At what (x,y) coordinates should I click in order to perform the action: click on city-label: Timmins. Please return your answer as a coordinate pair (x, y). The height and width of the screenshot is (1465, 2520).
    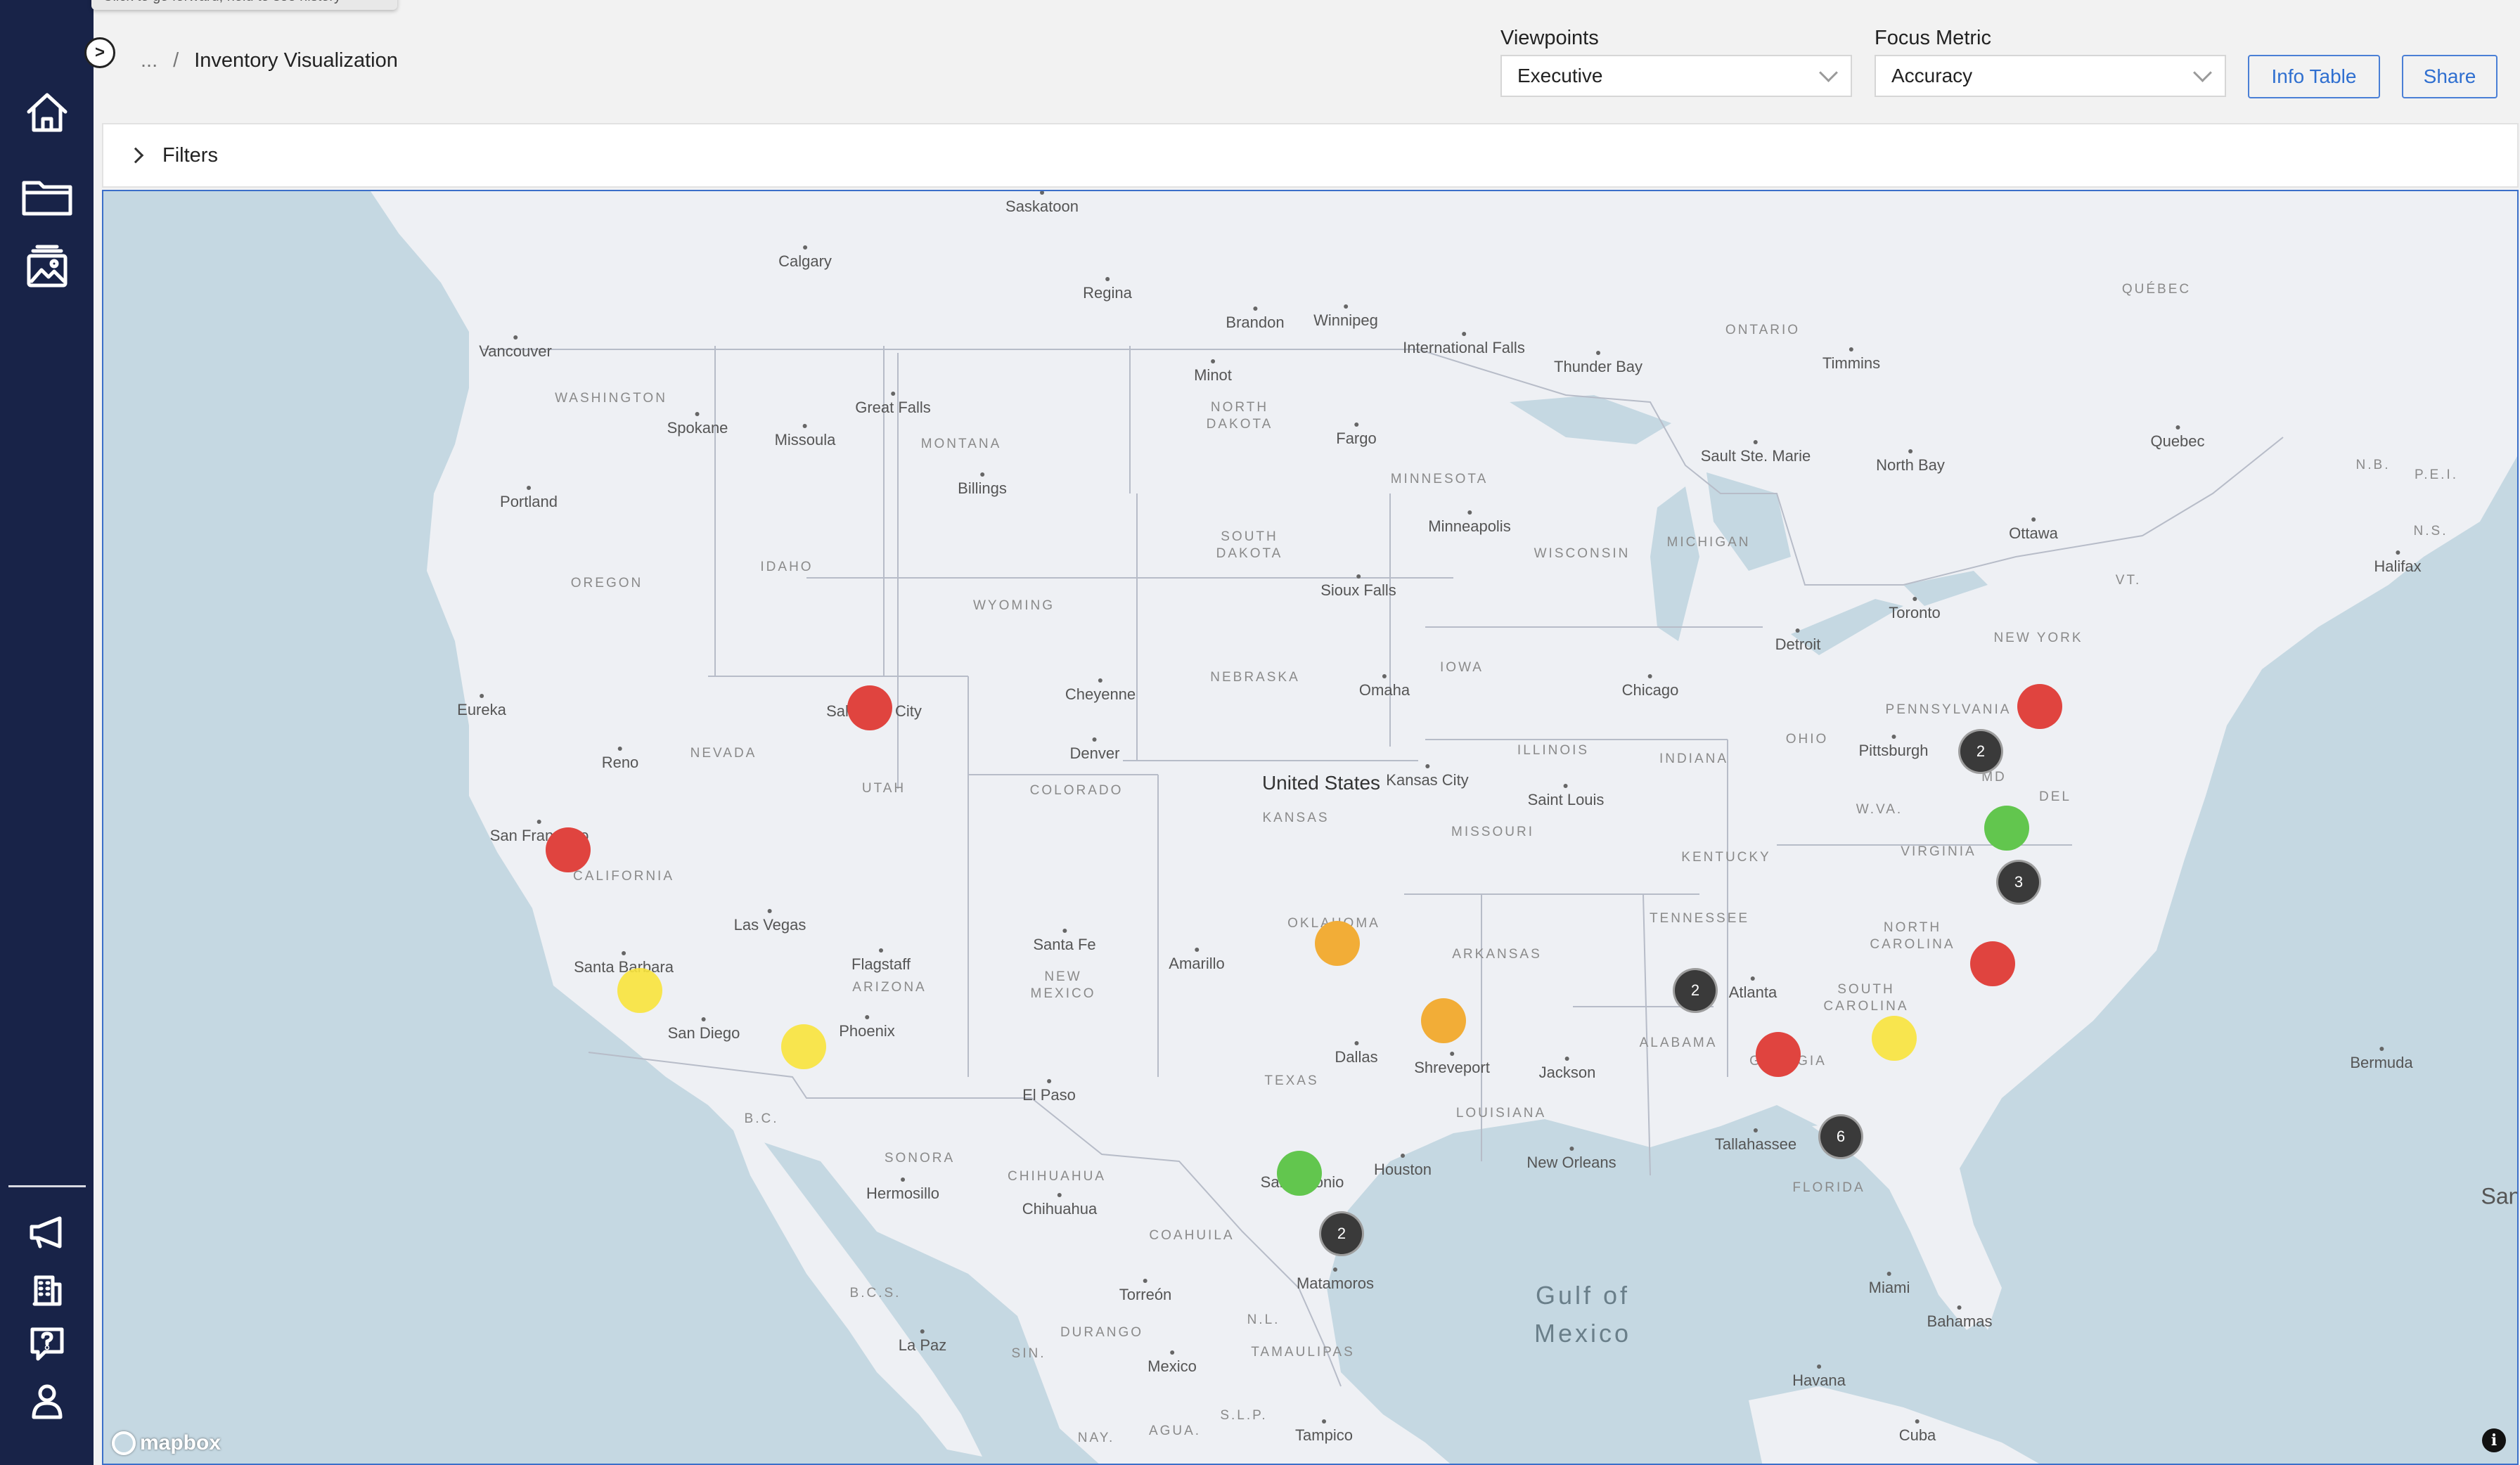
    Looking at the image, I should click on (1851, 359).